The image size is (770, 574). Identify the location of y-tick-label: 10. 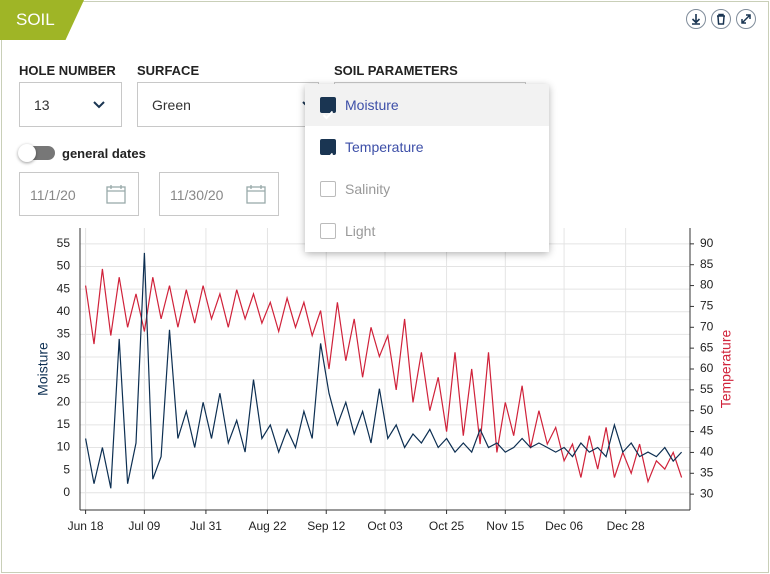
(64, 447).